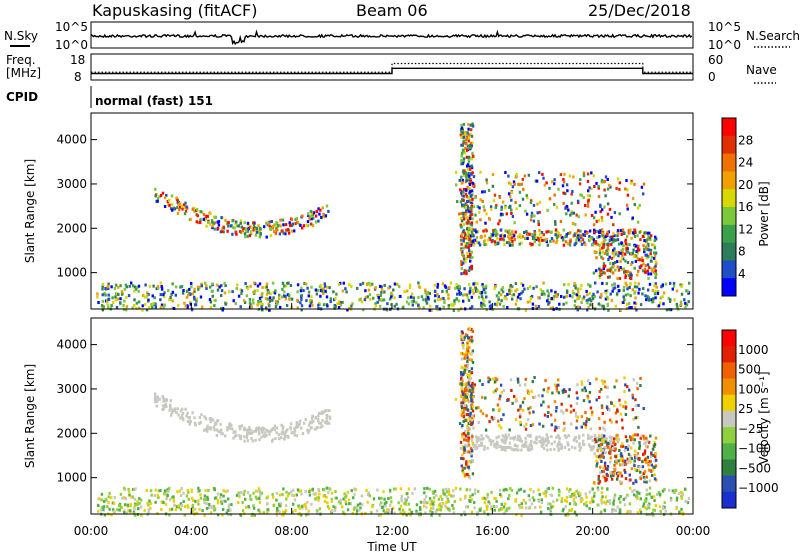  What do you see at coordinates (745, 409) in the screenshot?
I see `colorbar-tick-label: 25` at bounding box center [745, 409].